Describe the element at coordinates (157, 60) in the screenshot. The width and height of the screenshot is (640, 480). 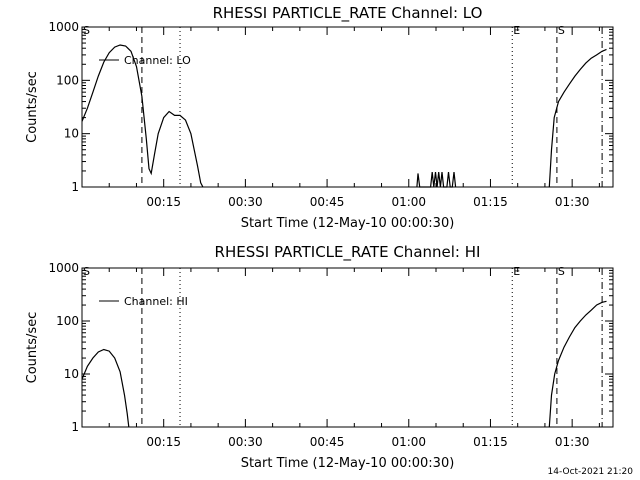
I see `legend-label: Channel: LO` at that location.